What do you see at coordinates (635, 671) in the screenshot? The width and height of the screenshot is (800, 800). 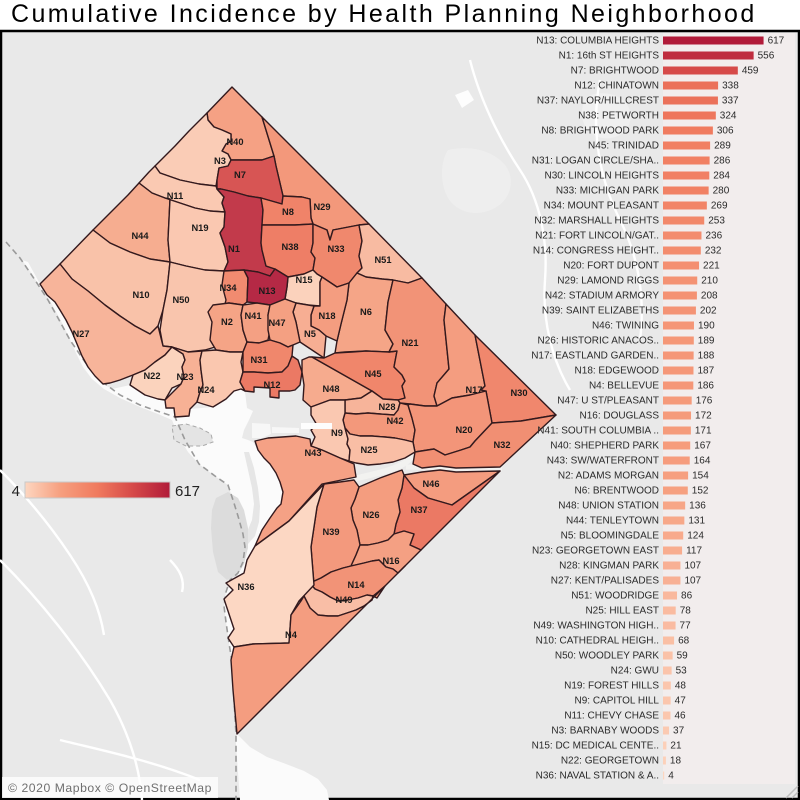 I see `svg-text: N24: GWU` at bounding box center [635, 671].